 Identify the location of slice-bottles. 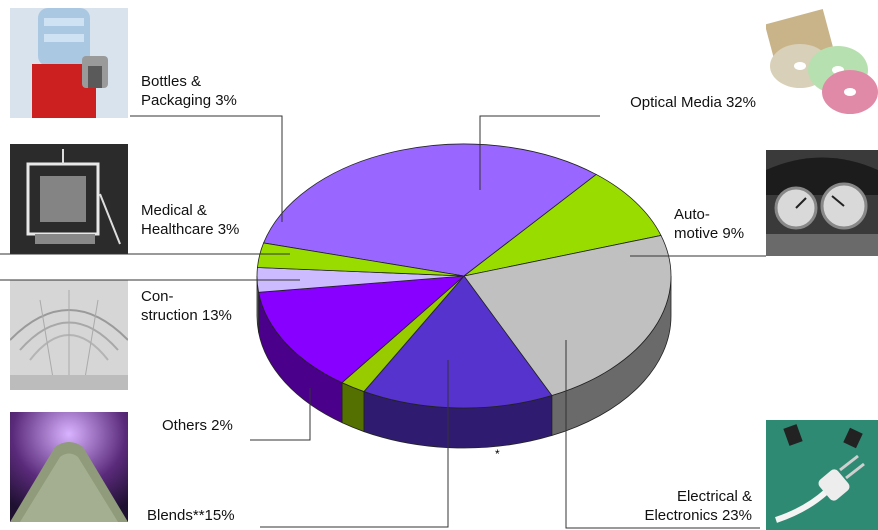
(360, 259).